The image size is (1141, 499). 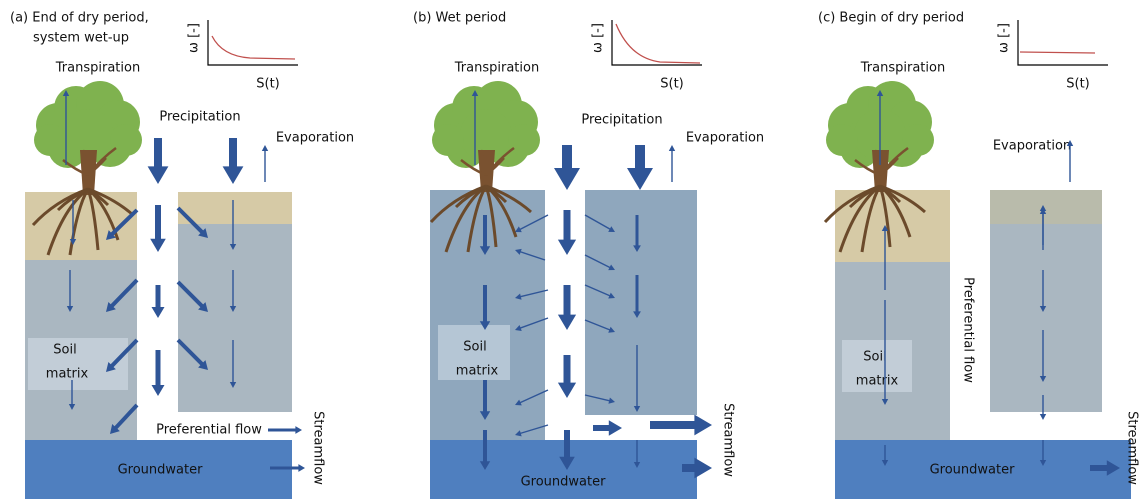 What do you see at coordinates (209, 430) in the screenshot?
I see `label: Preferential flow` at bounding box center [209, 430].